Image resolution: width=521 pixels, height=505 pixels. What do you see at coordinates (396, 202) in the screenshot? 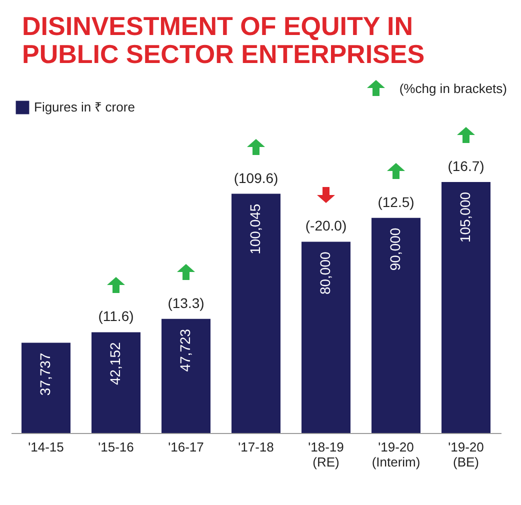
I see `annotation: (12.5)` at bounding box center [396, 202].